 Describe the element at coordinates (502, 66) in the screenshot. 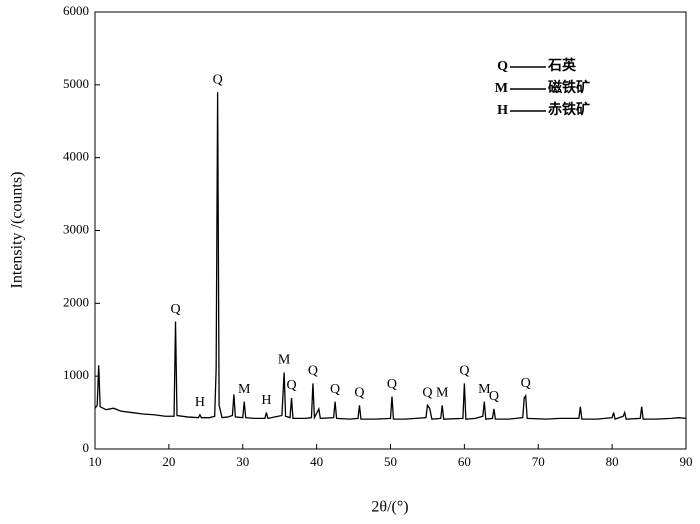

I see `legend-symbol: Q` at that location.